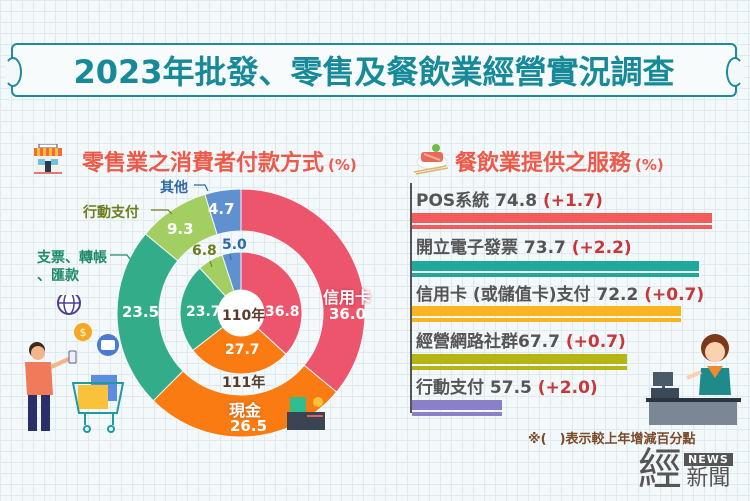  Describe the element at coordinates (507, 388) in the screenshot. I see `bar-label-mobile: 行動支付 57.5 (+2.0)` at that location.